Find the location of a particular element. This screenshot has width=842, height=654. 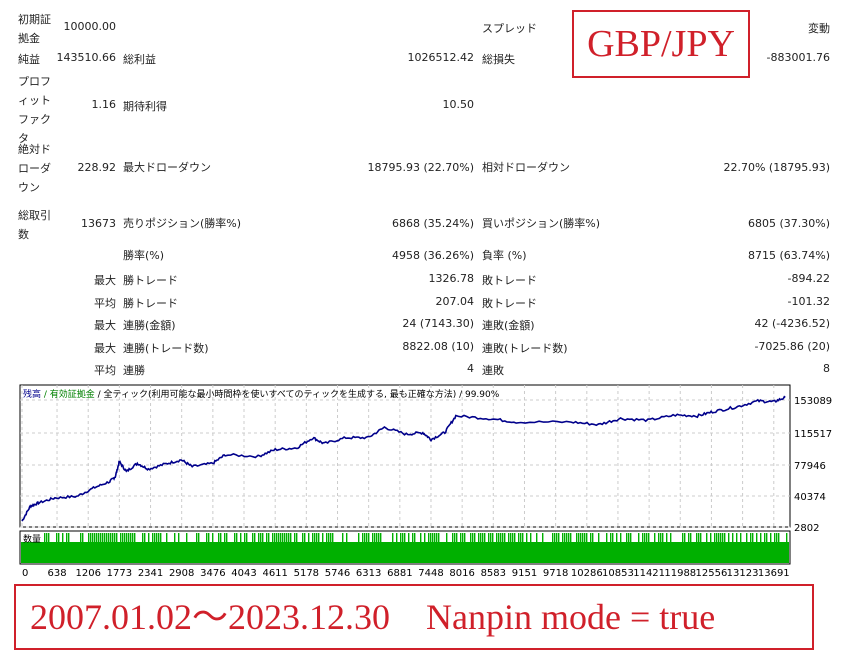

net-profit-label: 純益 is located at coordinates (29, 59).